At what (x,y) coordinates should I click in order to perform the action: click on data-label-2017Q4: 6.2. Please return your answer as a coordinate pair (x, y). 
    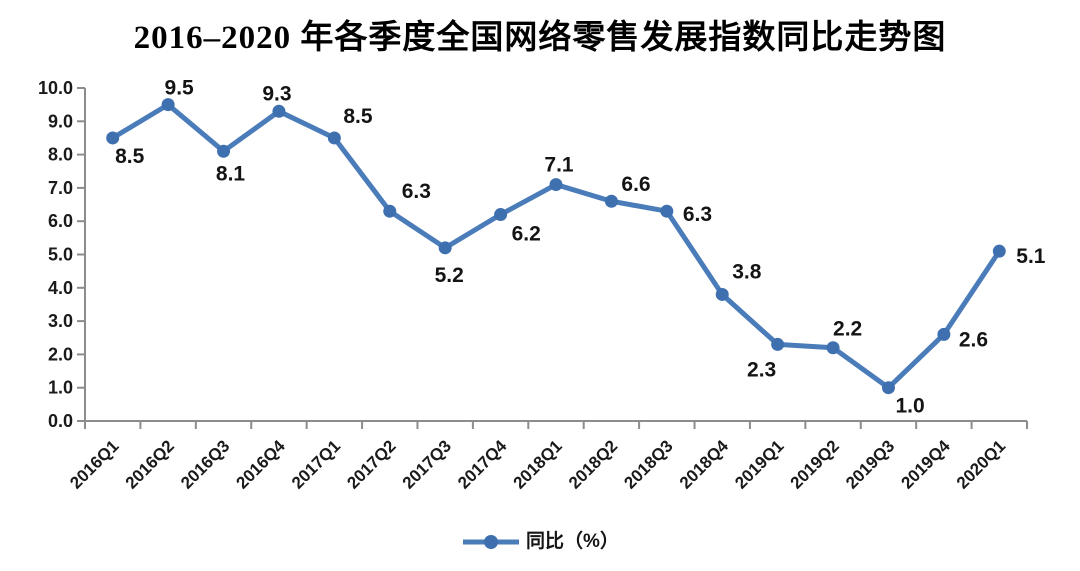
    Looking at the image, I should click on (526, 234).